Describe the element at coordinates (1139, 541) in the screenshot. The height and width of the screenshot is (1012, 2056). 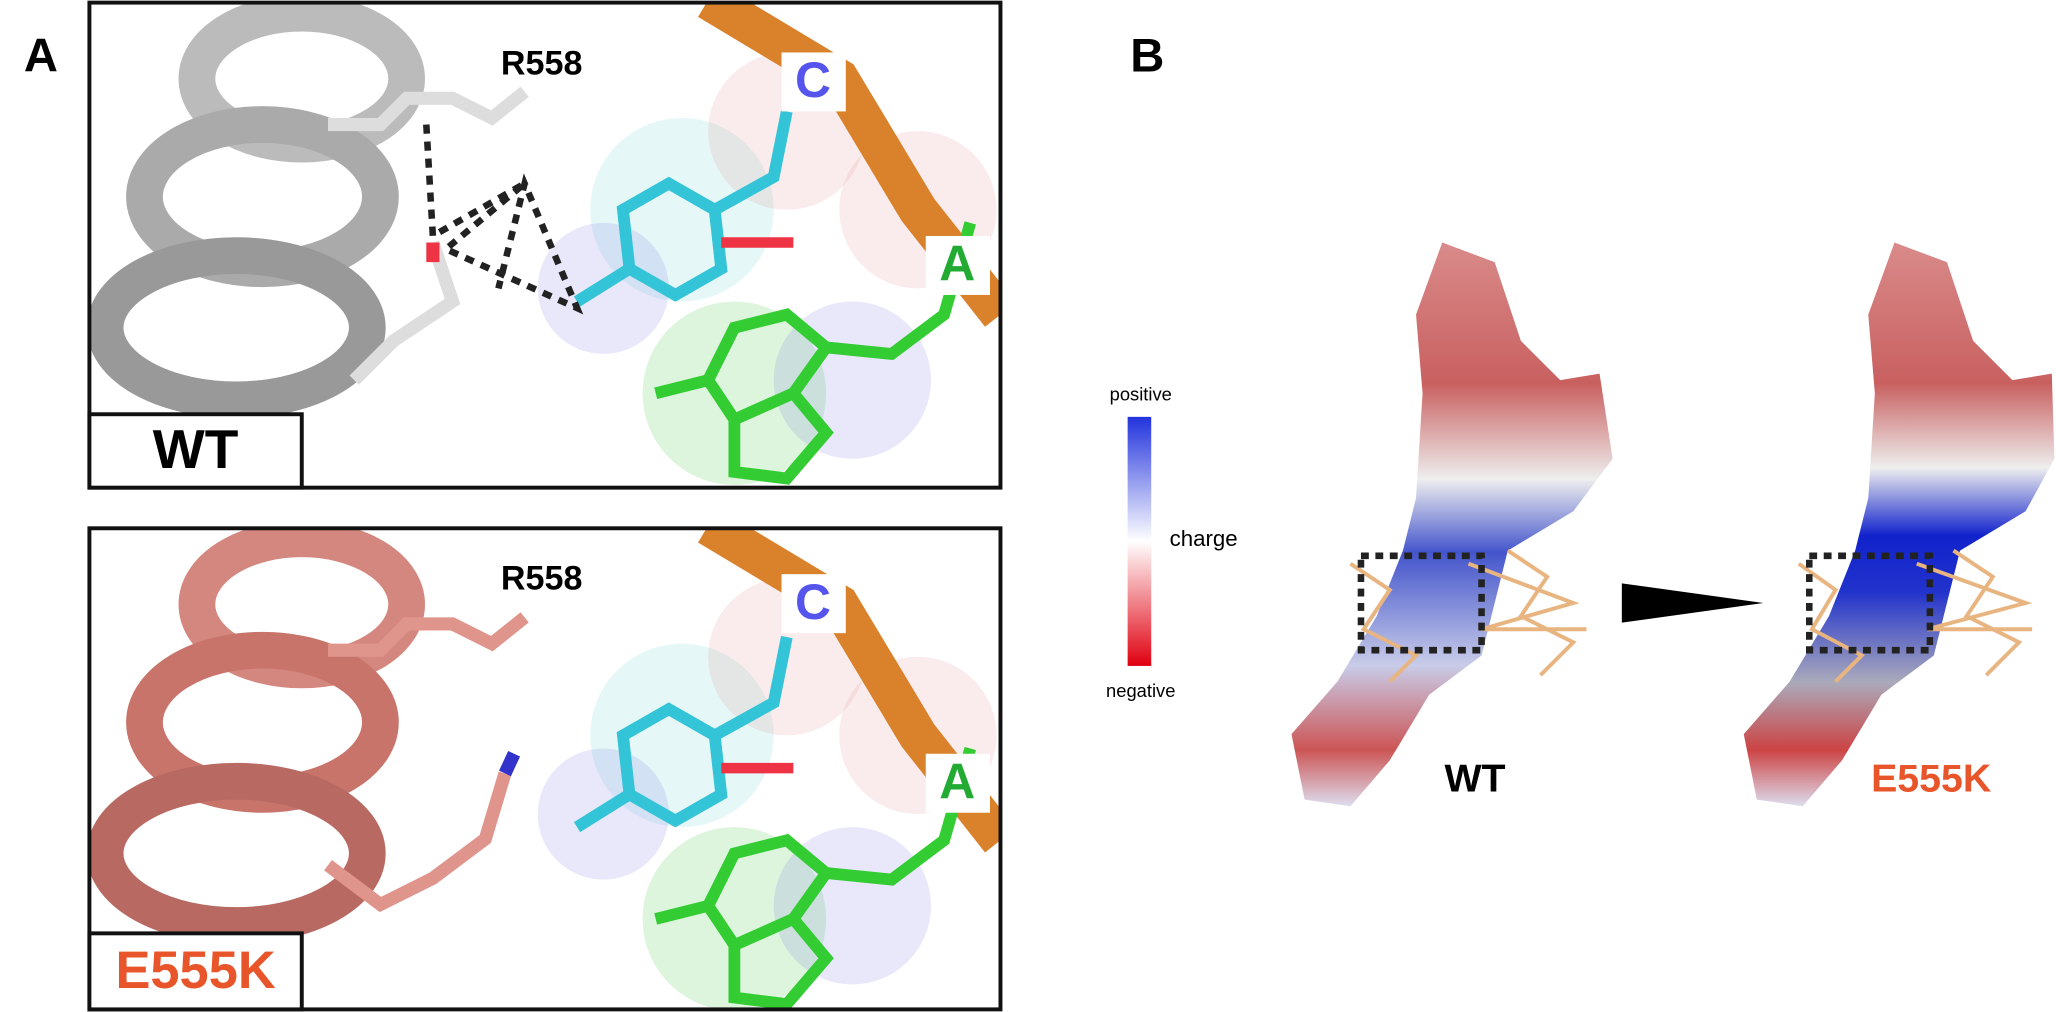
I see `colorbar` at that location.